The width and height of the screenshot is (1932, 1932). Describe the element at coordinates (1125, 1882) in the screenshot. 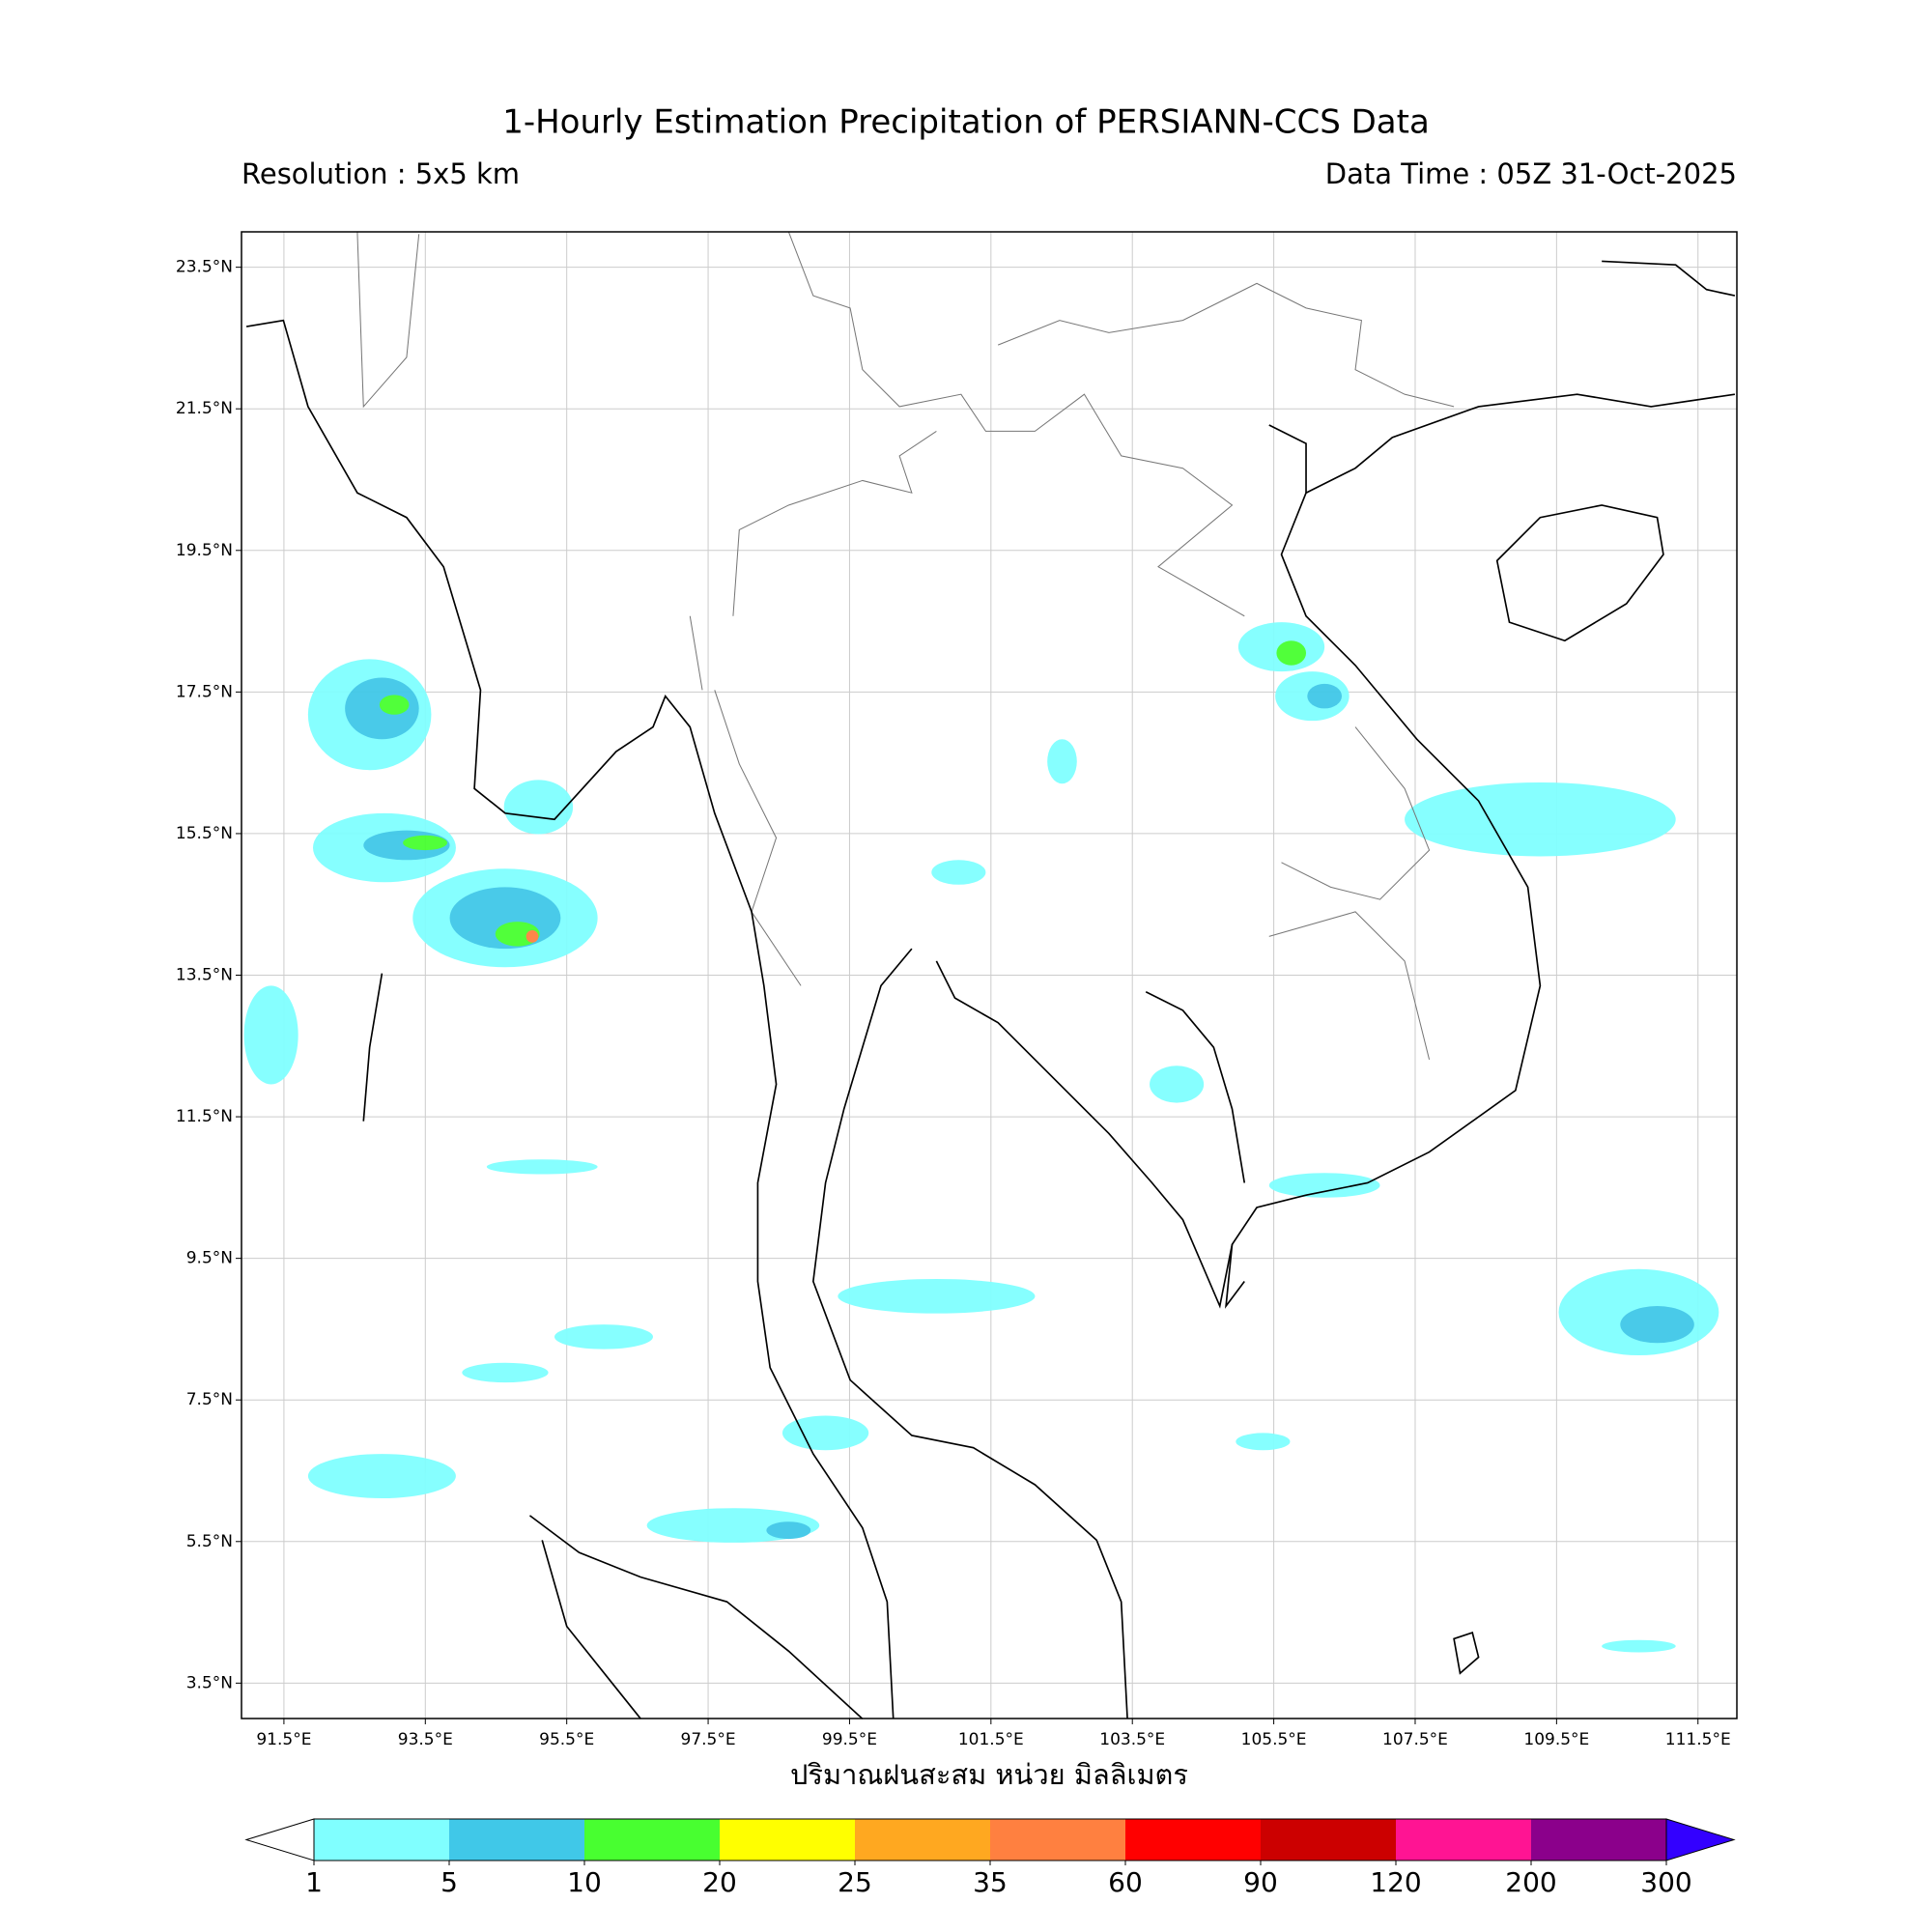

I see `colorbar-label: 60` at that location.